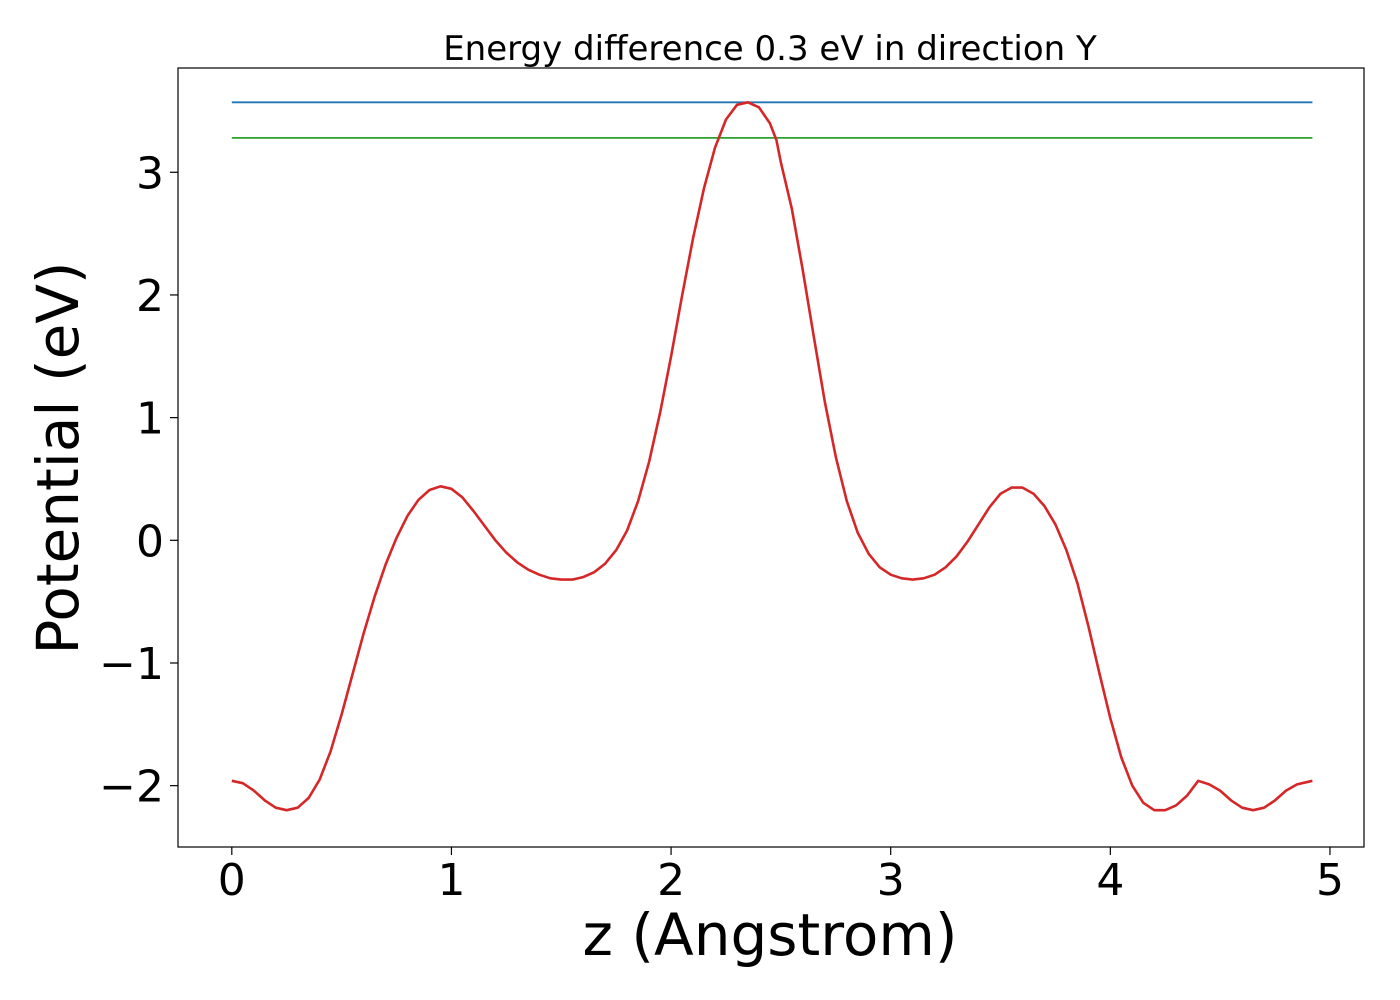 Image resolution: width=1400 pixels, height=1000 pixels. What do you see at coordinates (451, 880) in the screenshot?
I see `x-tick-label: 1` at bounding box center [451, 880].